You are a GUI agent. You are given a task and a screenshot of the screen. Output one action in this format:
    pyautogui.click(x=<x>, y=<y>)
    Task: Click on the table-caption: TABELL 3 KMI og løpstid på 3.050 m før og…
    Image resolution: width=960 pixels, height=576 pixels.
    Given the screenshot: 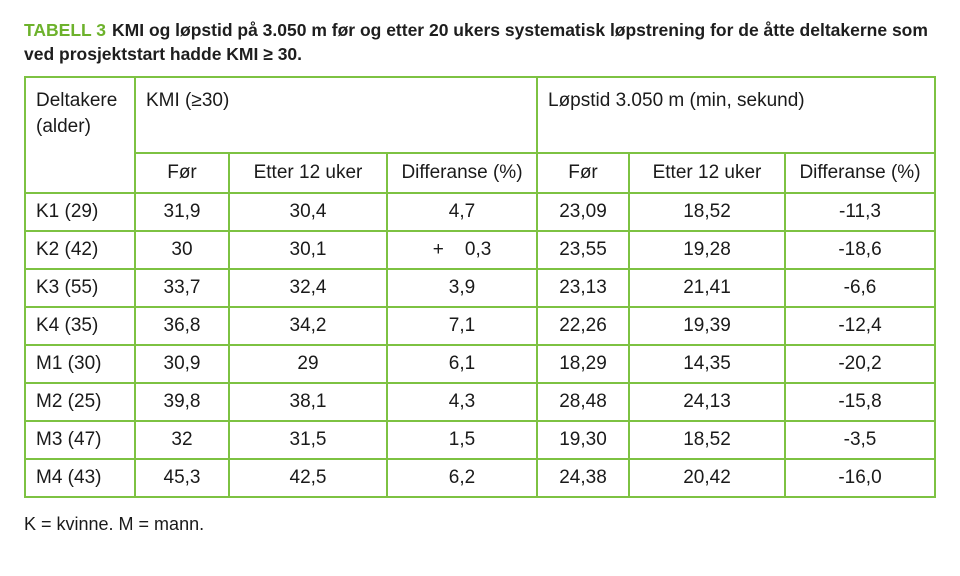 What is the action you would take?
    pyautogui.click(x=480, y=42)
    